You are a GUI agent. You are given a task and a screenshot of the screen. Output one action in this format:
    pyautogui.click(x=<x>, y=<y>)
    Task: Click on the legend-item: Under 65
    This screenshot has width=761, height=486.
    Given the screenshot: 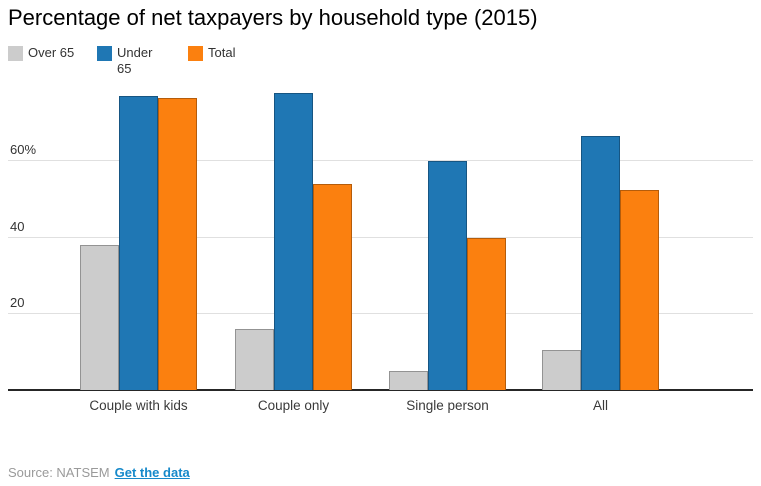 What is the action you would take?
    pyautogui.click(x=128, y=61)
    